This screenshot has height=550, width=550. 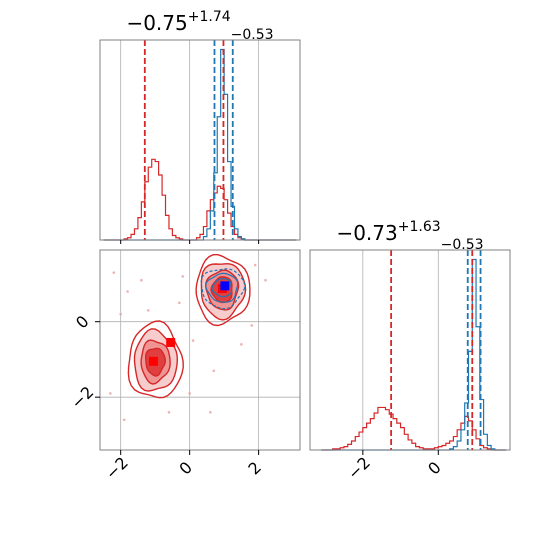 I want to click on marginal-x-ticks, so click(x=190, y=242).